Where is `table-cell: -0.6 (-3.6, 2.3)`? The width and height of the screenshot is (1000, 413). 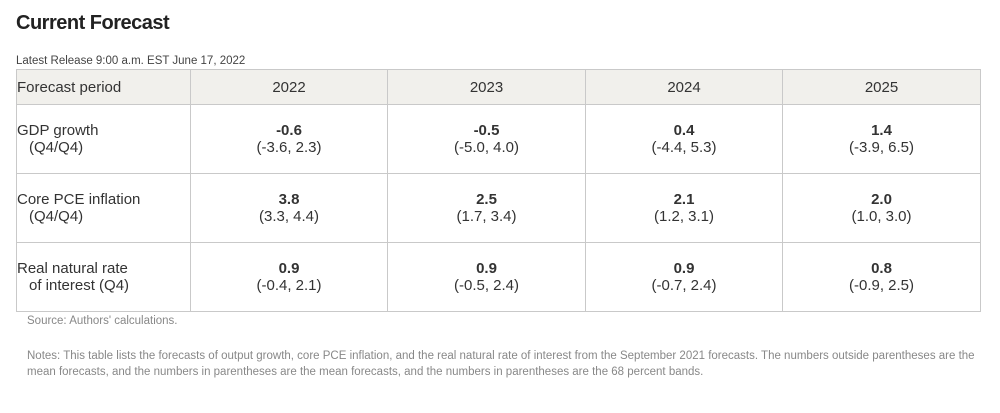 table-cell: -0.6 (-3.6, 2.3) is located at coordinates (289, 139).